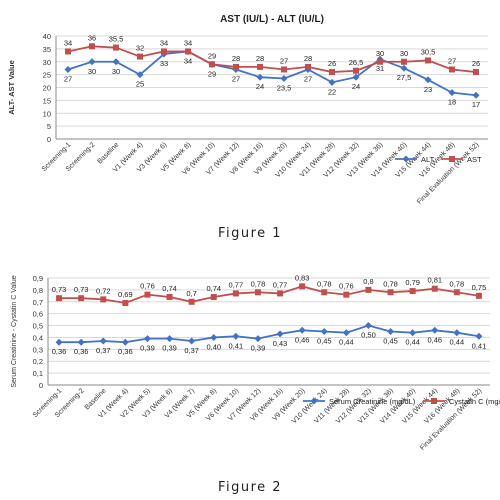 The height and width of the screenshot is (500, 500). Describe the element at coordinates (272, 73) in the screenshot. I see `series-line-alt` at that location.